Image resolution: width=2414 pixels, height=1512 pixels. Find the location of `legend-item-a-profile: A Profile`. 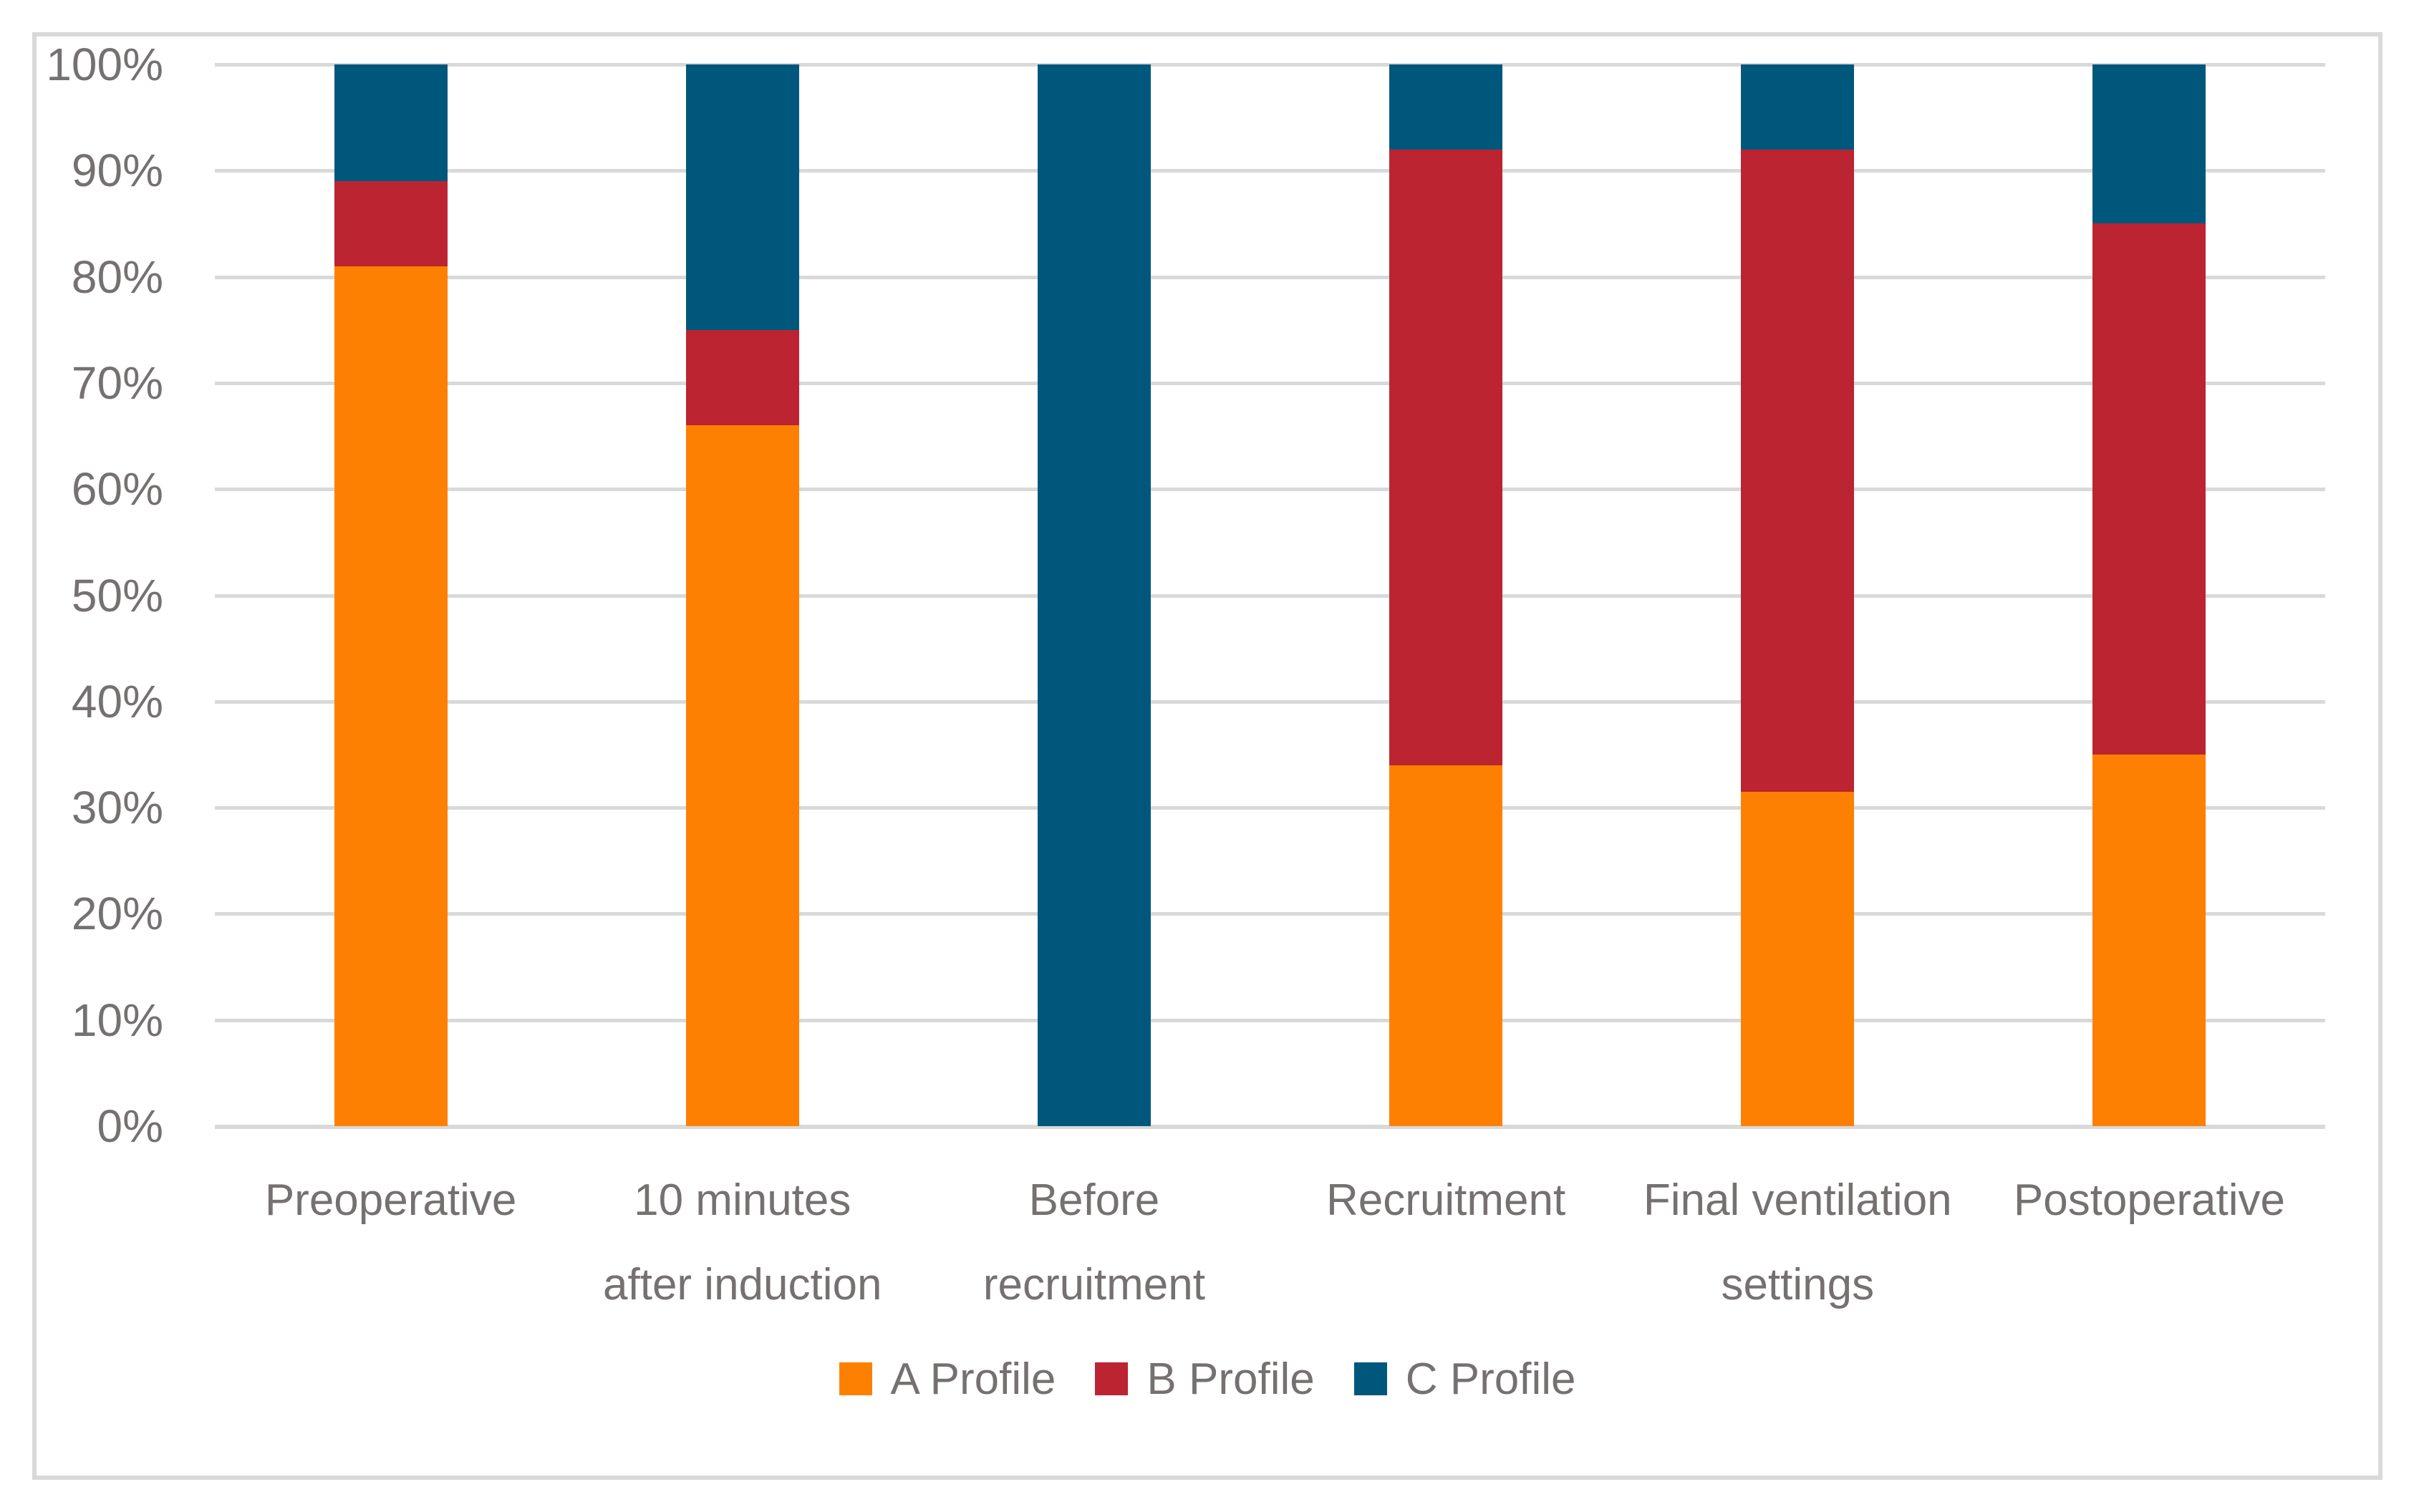

legend-item-a-profile: A Profile is located at coordinates (947, 1379).